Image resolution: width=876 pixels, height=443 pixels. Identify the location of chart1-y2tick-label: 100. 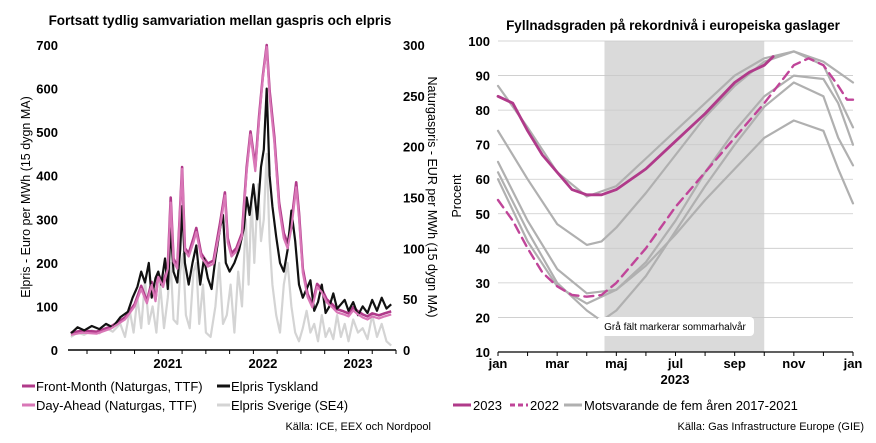
(414, 248).